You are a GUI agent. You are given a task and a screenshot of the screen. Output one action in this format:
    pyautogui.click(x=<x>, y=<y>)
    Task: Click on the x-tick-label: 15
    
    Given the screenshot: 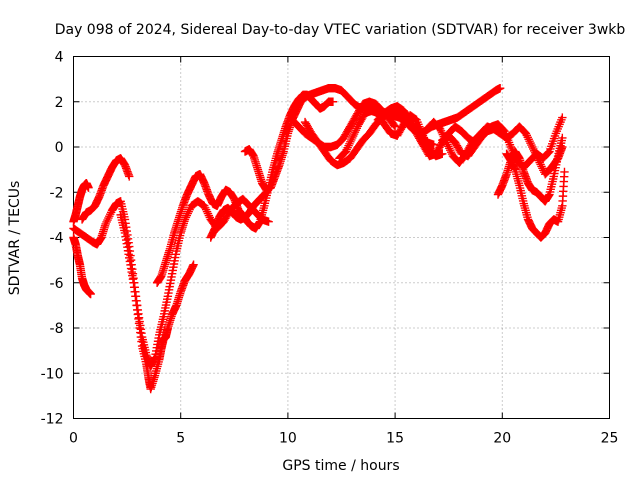 What is the action you would take?
    pyautogui.click(x=395, y=439)
    